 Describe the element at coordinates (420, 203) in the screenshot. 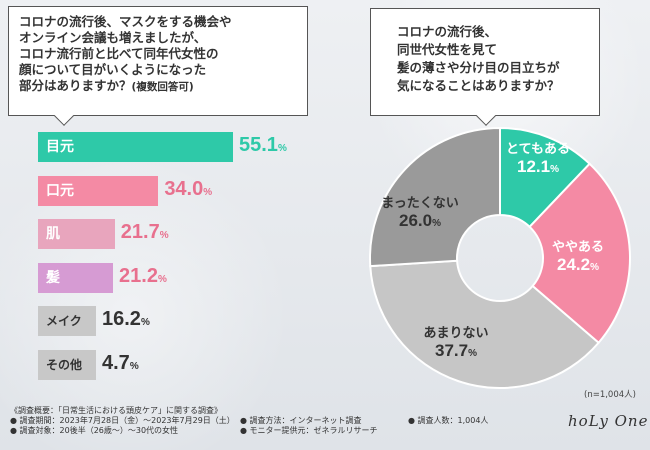

I see `donut-slice-name: まったくない` at that location.